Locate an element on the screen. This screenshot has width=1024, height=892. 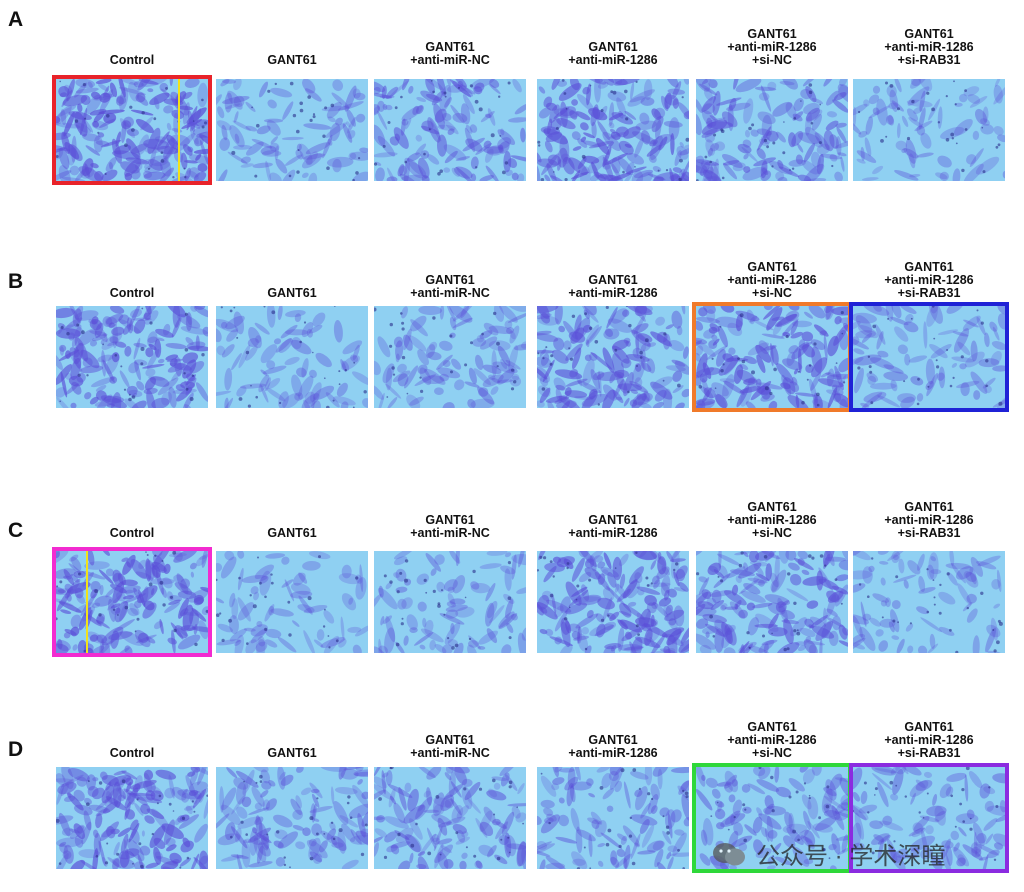
panel-letter-c: C is located at coordinates (16, 530).